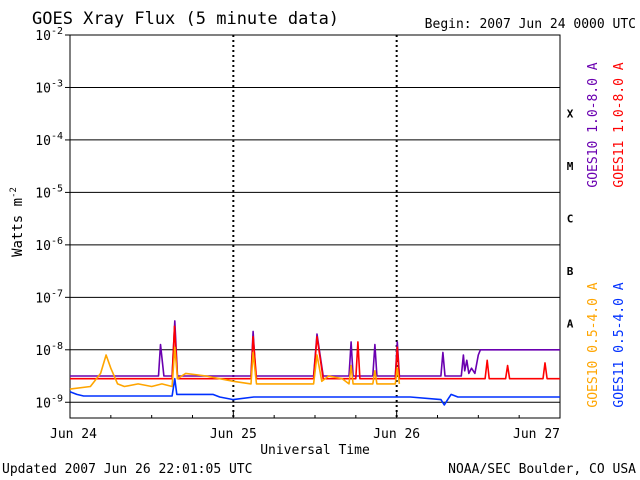 The height and width of the screenshot is (480, 640). What do you see at coordinates (530, 24) in the screenshot?
I see `begin-label: Begin: 2007 Jun 24 0000 UTC` at bounding box center [530, 24].